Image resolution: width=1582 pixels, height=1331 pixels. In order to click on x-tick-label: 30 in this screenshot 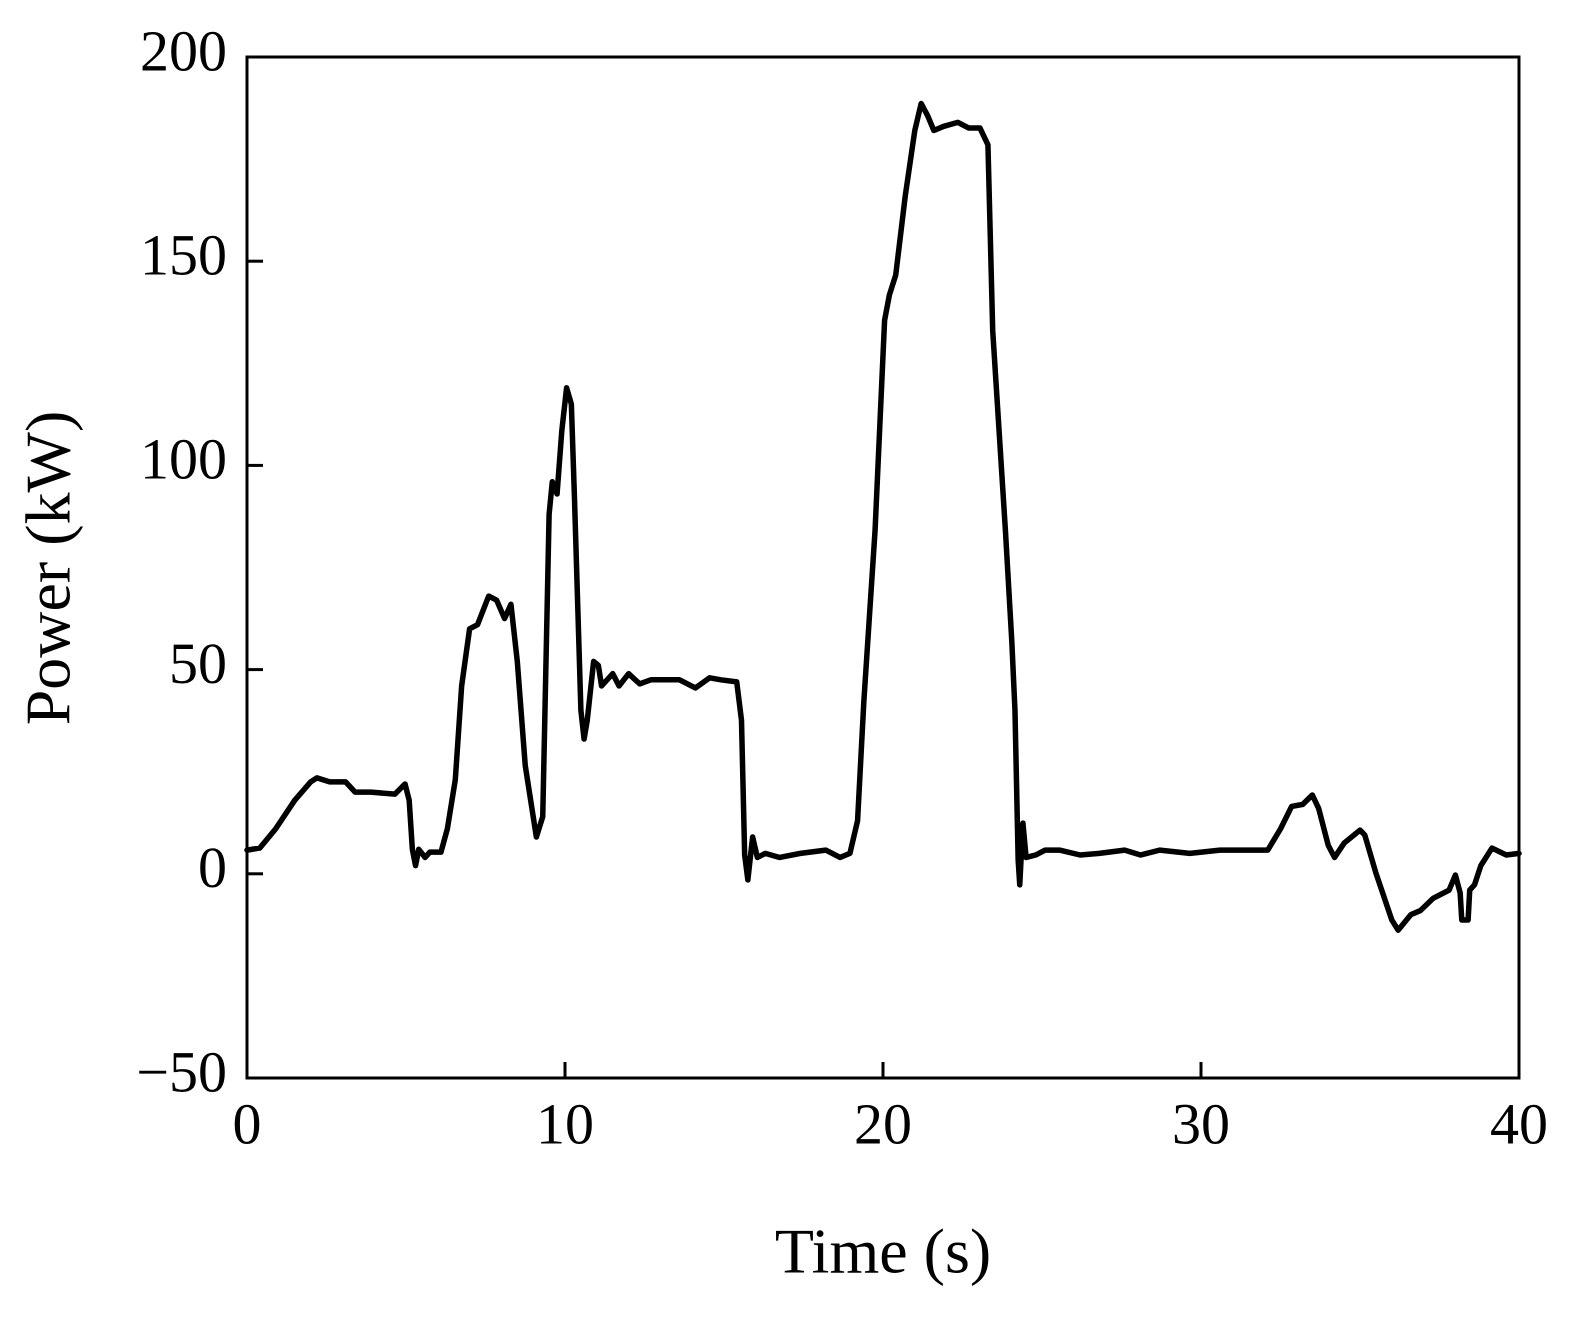, I will do `click(1201, 1123)`.